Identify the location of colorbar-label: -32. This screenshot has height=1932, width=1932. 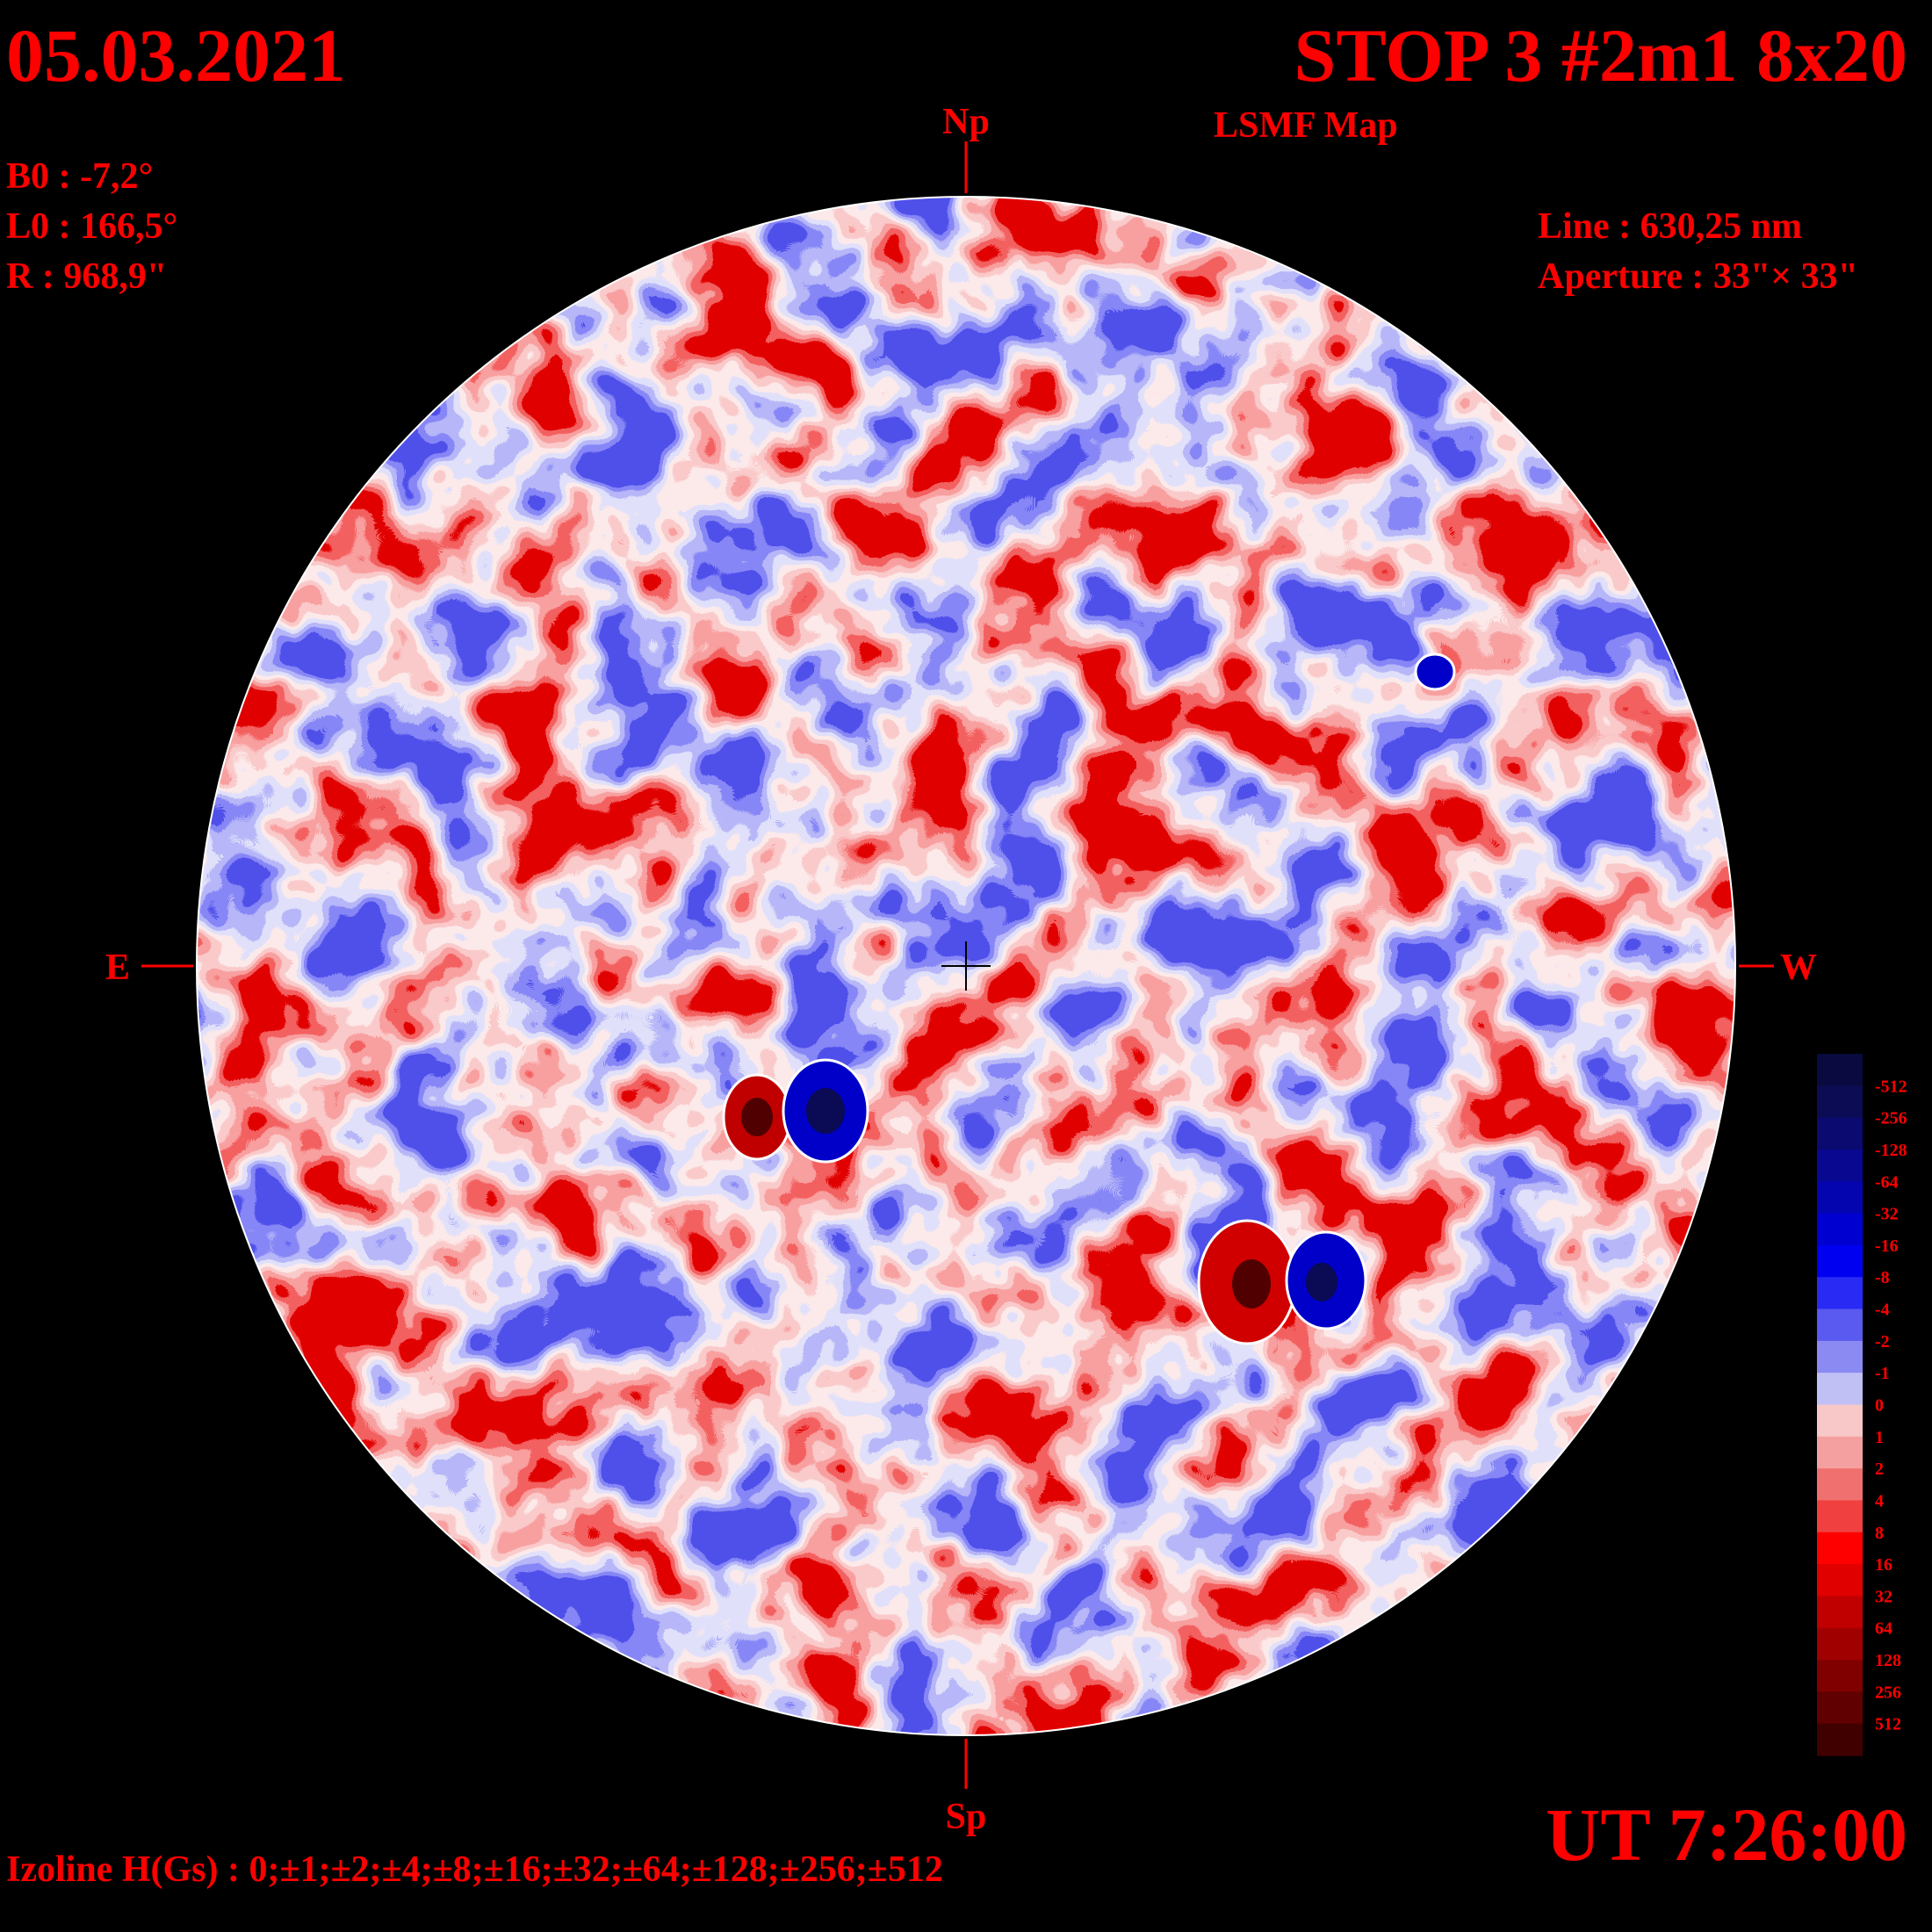
(1887, 1214).